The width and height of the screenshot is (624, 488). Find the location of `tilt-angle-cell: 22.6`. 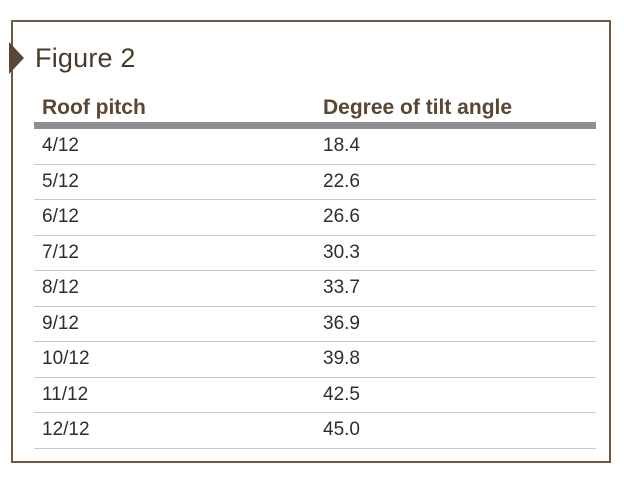

tilt-angle-cell: 22.6 is located at coordinates (341, 181).